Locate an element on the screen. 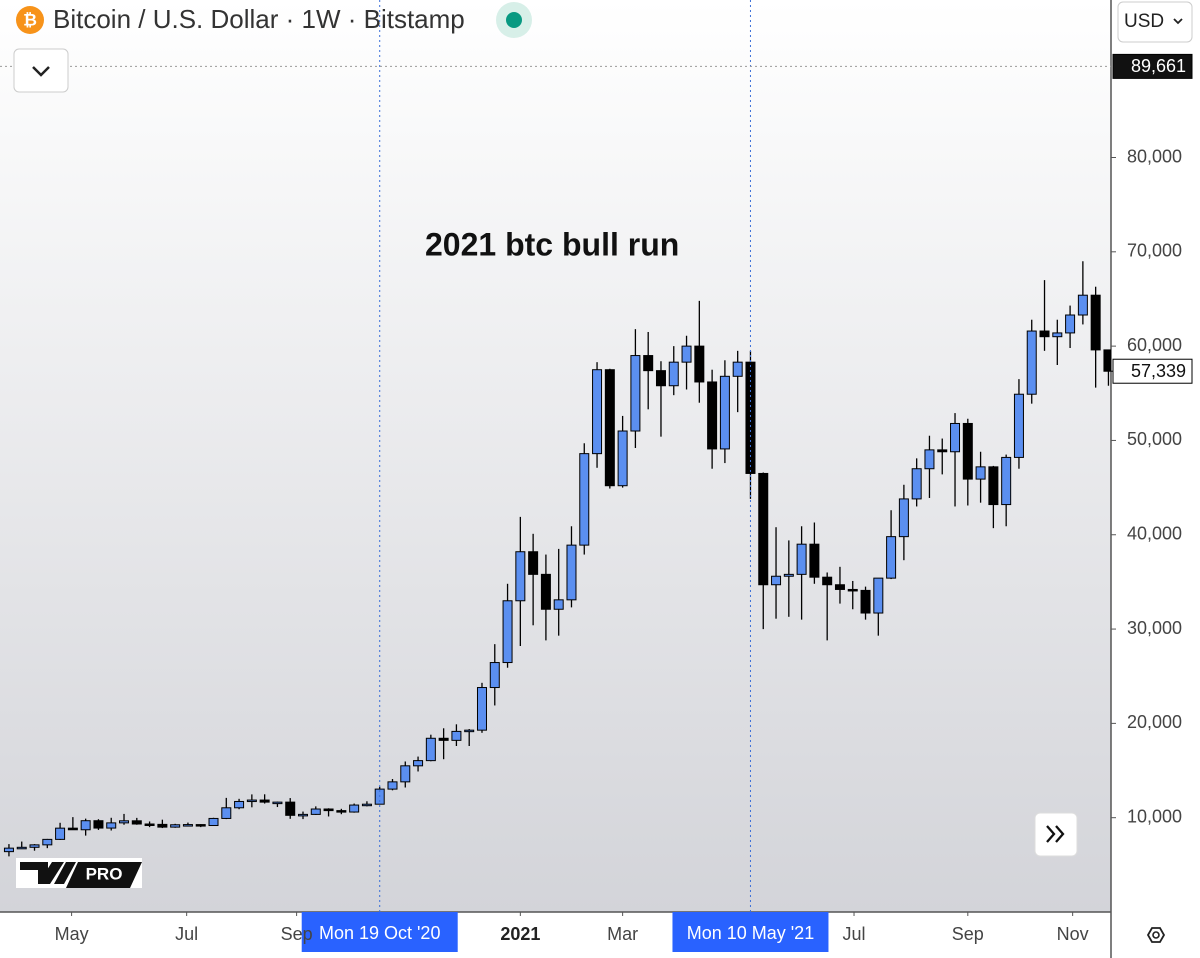 Image resolution: width=1200 pixels, height=958 pixels. settings-icon is located at coordinates (1156, 935).